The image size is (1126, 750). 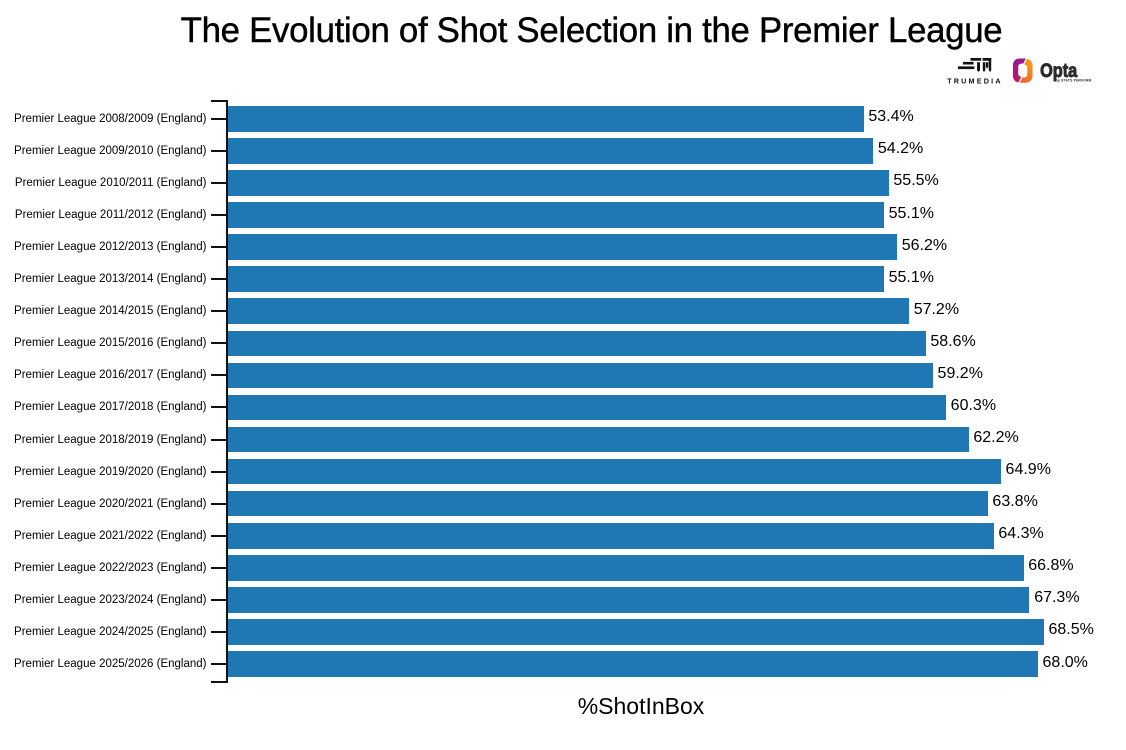 I want to click on svg-text: by STATS PERFORM, so click(x=1074, y=80).